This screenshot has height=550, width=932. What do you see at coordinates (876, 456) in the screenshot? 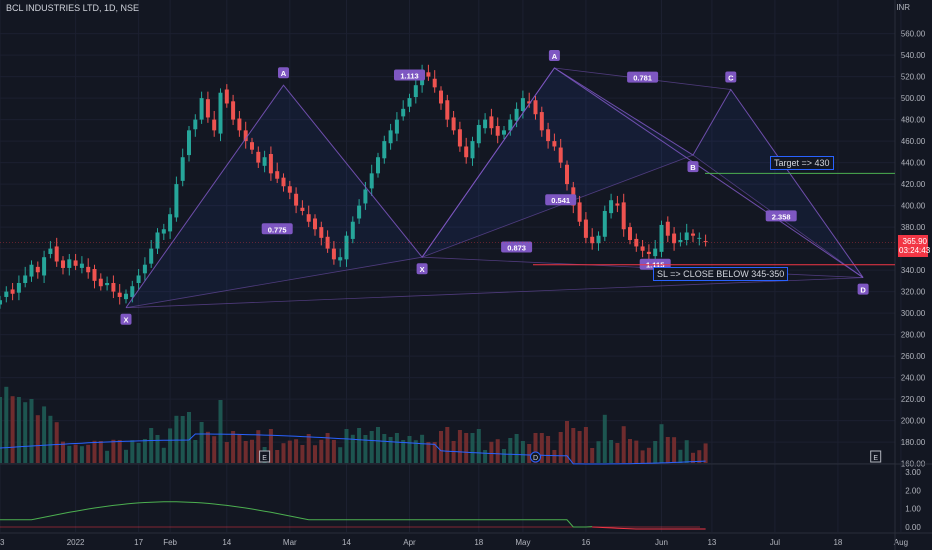
I see `earnings-marker` at bounding box center [876, 456].